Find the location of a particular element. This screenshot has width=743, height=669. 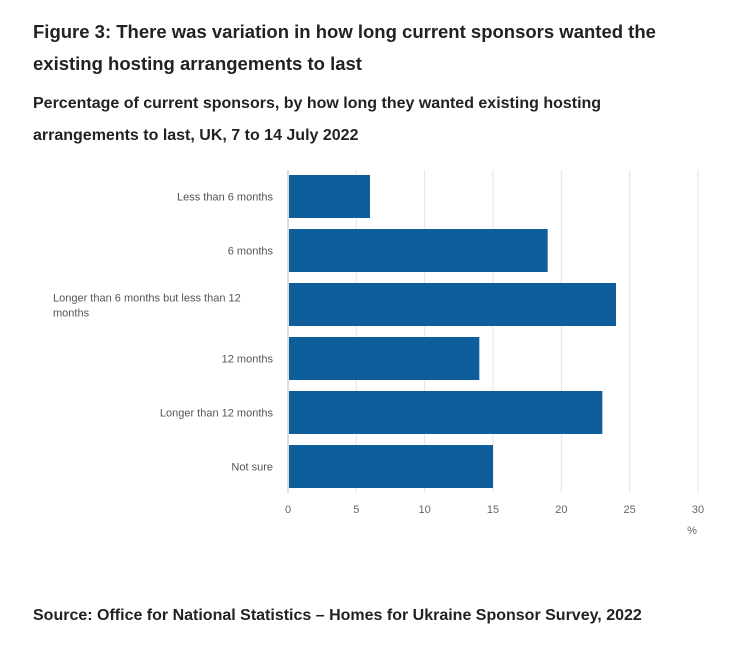

x-tick-label: 10 is located at coordinates (425, 510).